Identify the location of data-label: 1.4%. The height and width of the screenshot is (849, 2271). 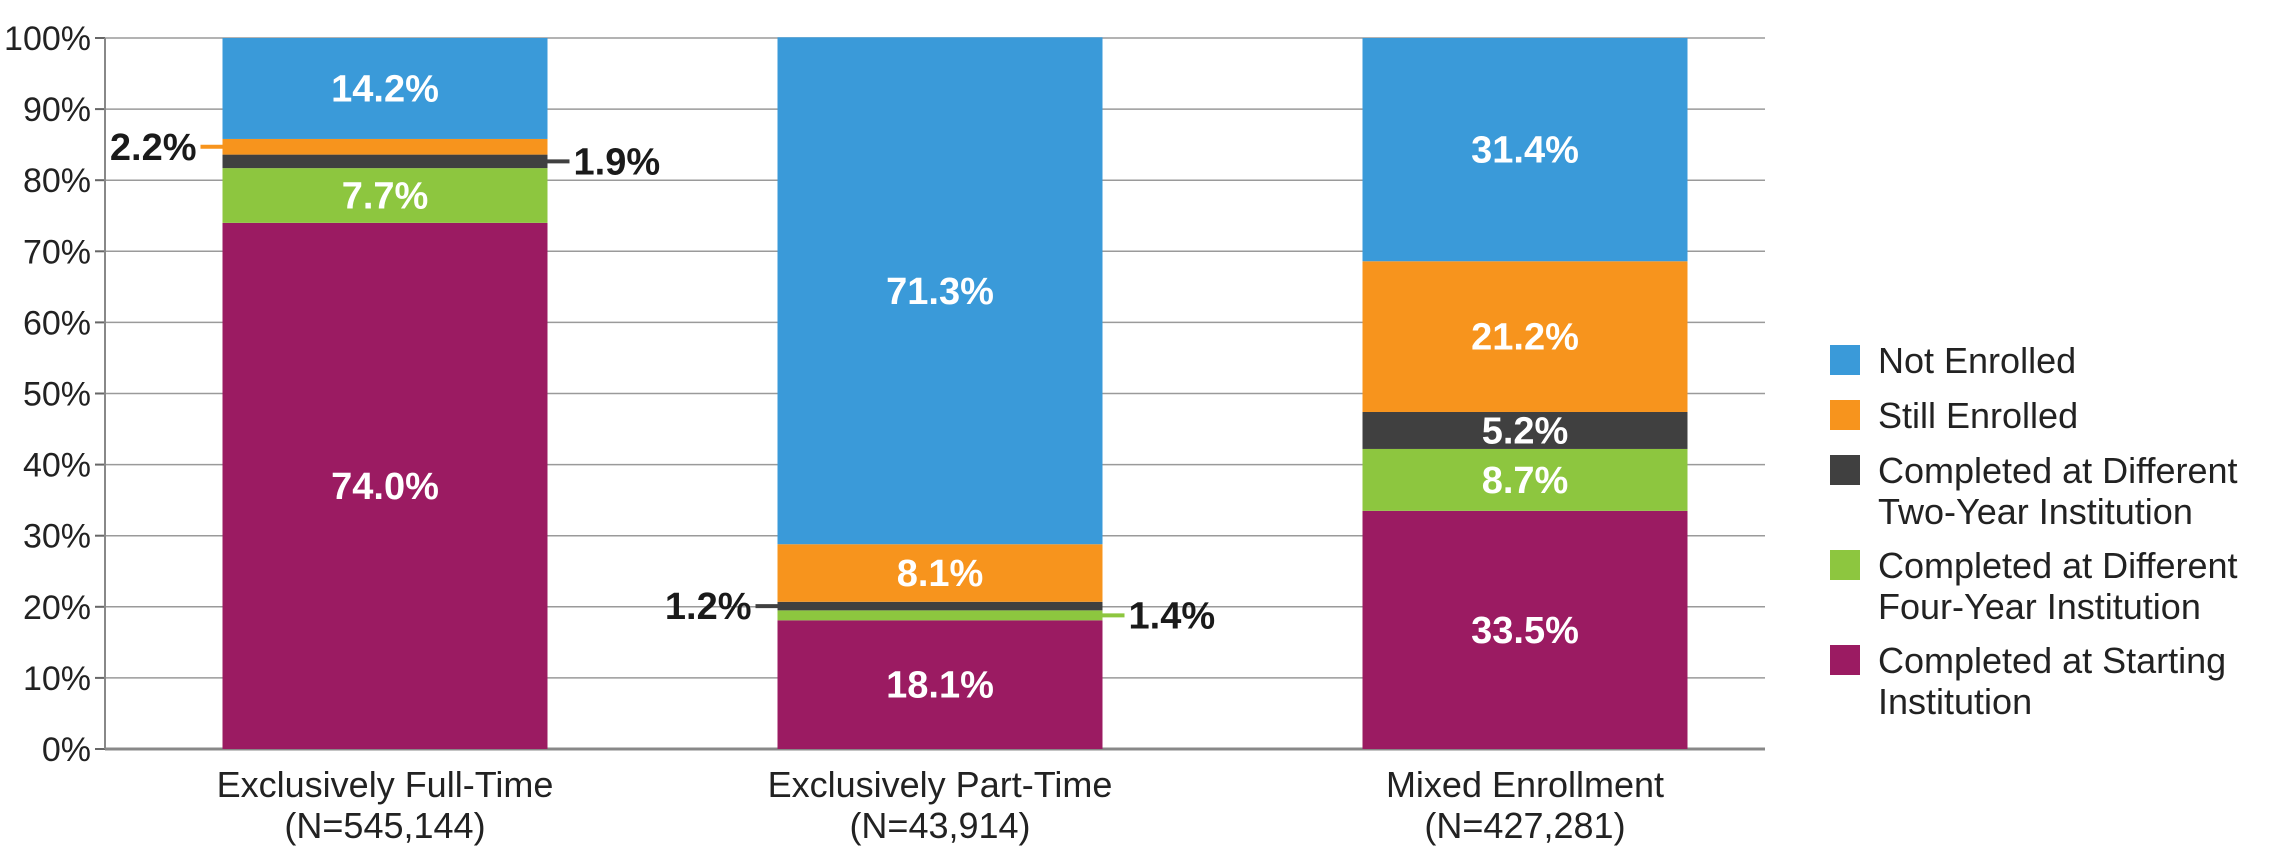
(1172, 616).